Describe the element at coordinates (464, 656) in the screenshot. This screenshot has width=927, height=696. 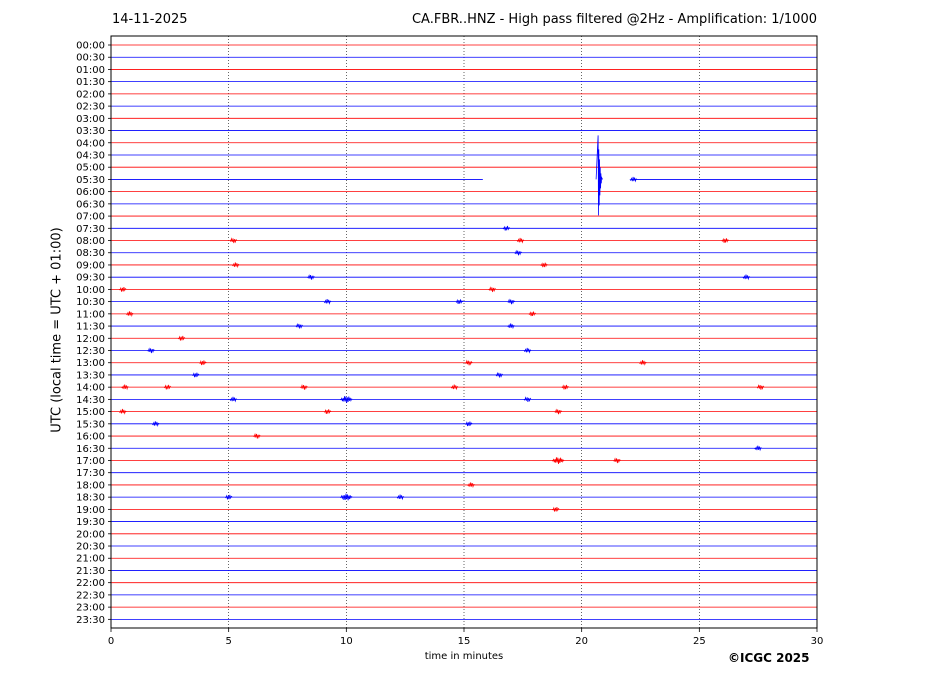
I see `x-axis-label: time in minutes` at that location.